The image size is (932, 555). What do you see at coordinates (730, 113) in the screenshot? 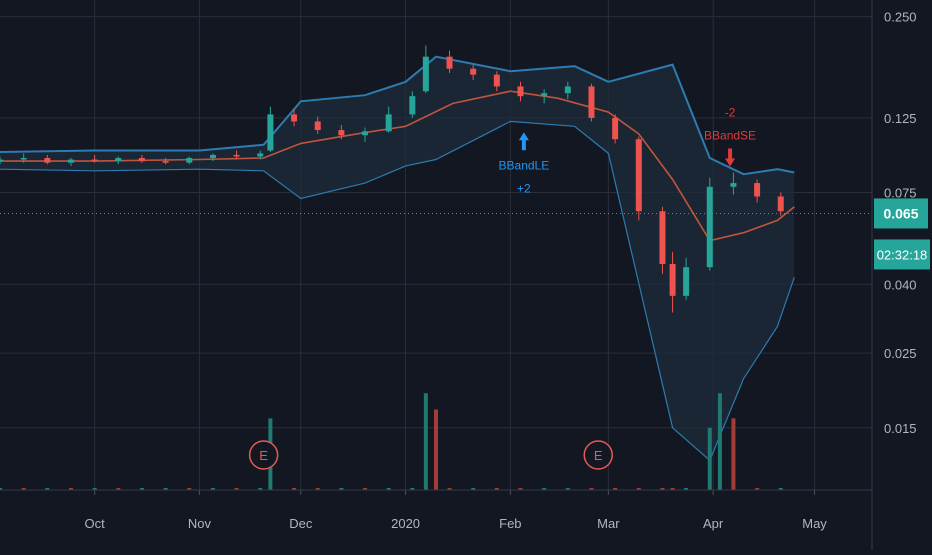
I see `sell-signal-qty: -2` at bounding box center [730, 113].